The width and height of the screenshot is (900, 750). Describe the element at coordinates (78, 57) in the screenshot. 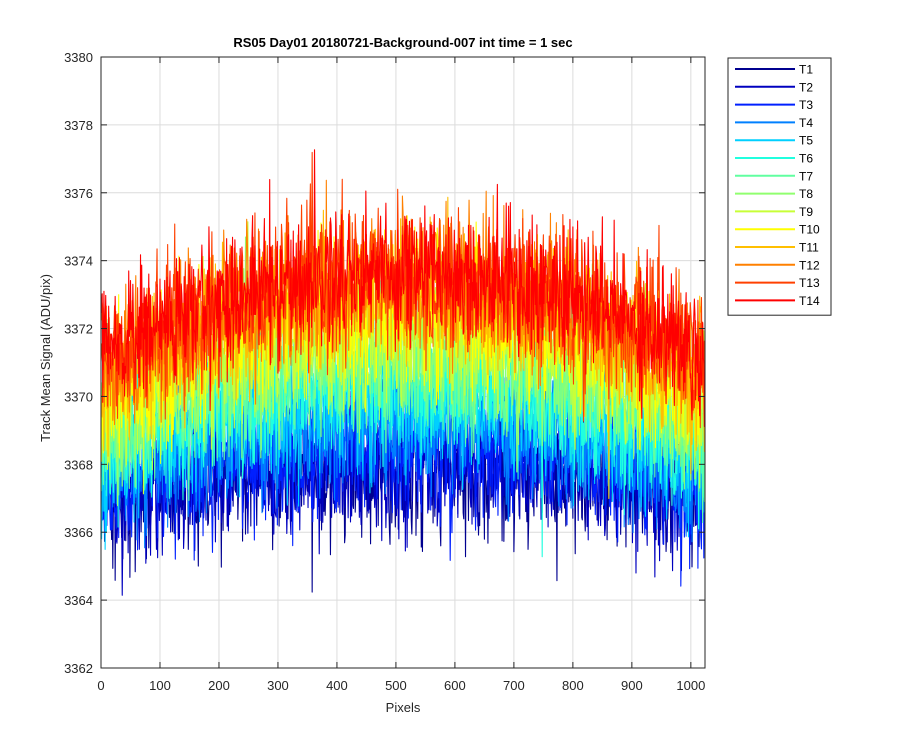

I see `y-tick-label: 3380` at that location.